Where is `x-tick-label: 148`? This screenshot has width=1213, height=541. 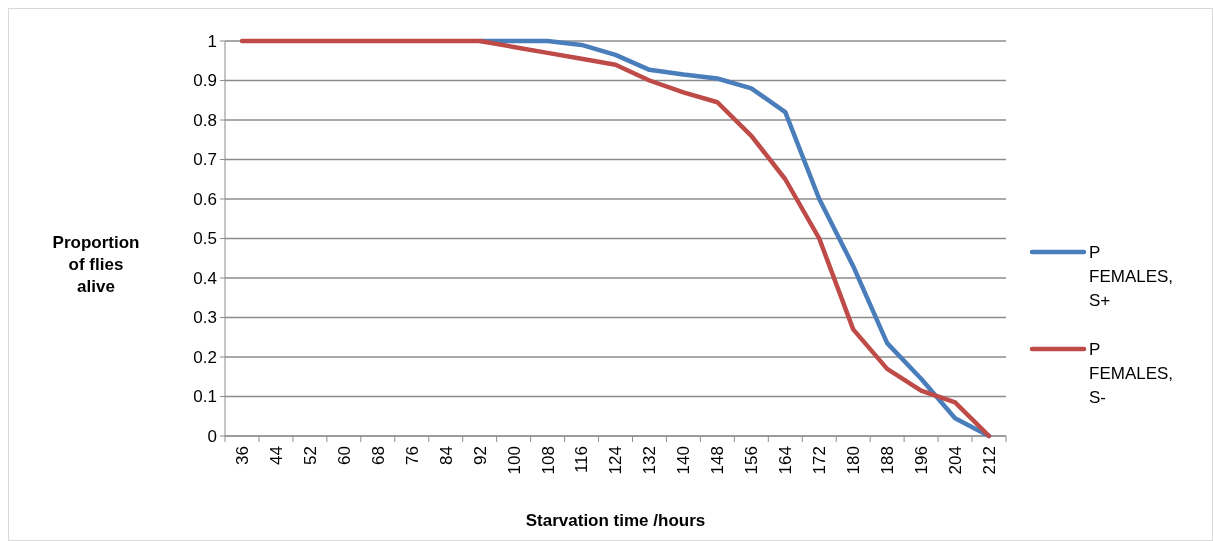 x-tick-label: 148 is located at coordinates (718, 460).